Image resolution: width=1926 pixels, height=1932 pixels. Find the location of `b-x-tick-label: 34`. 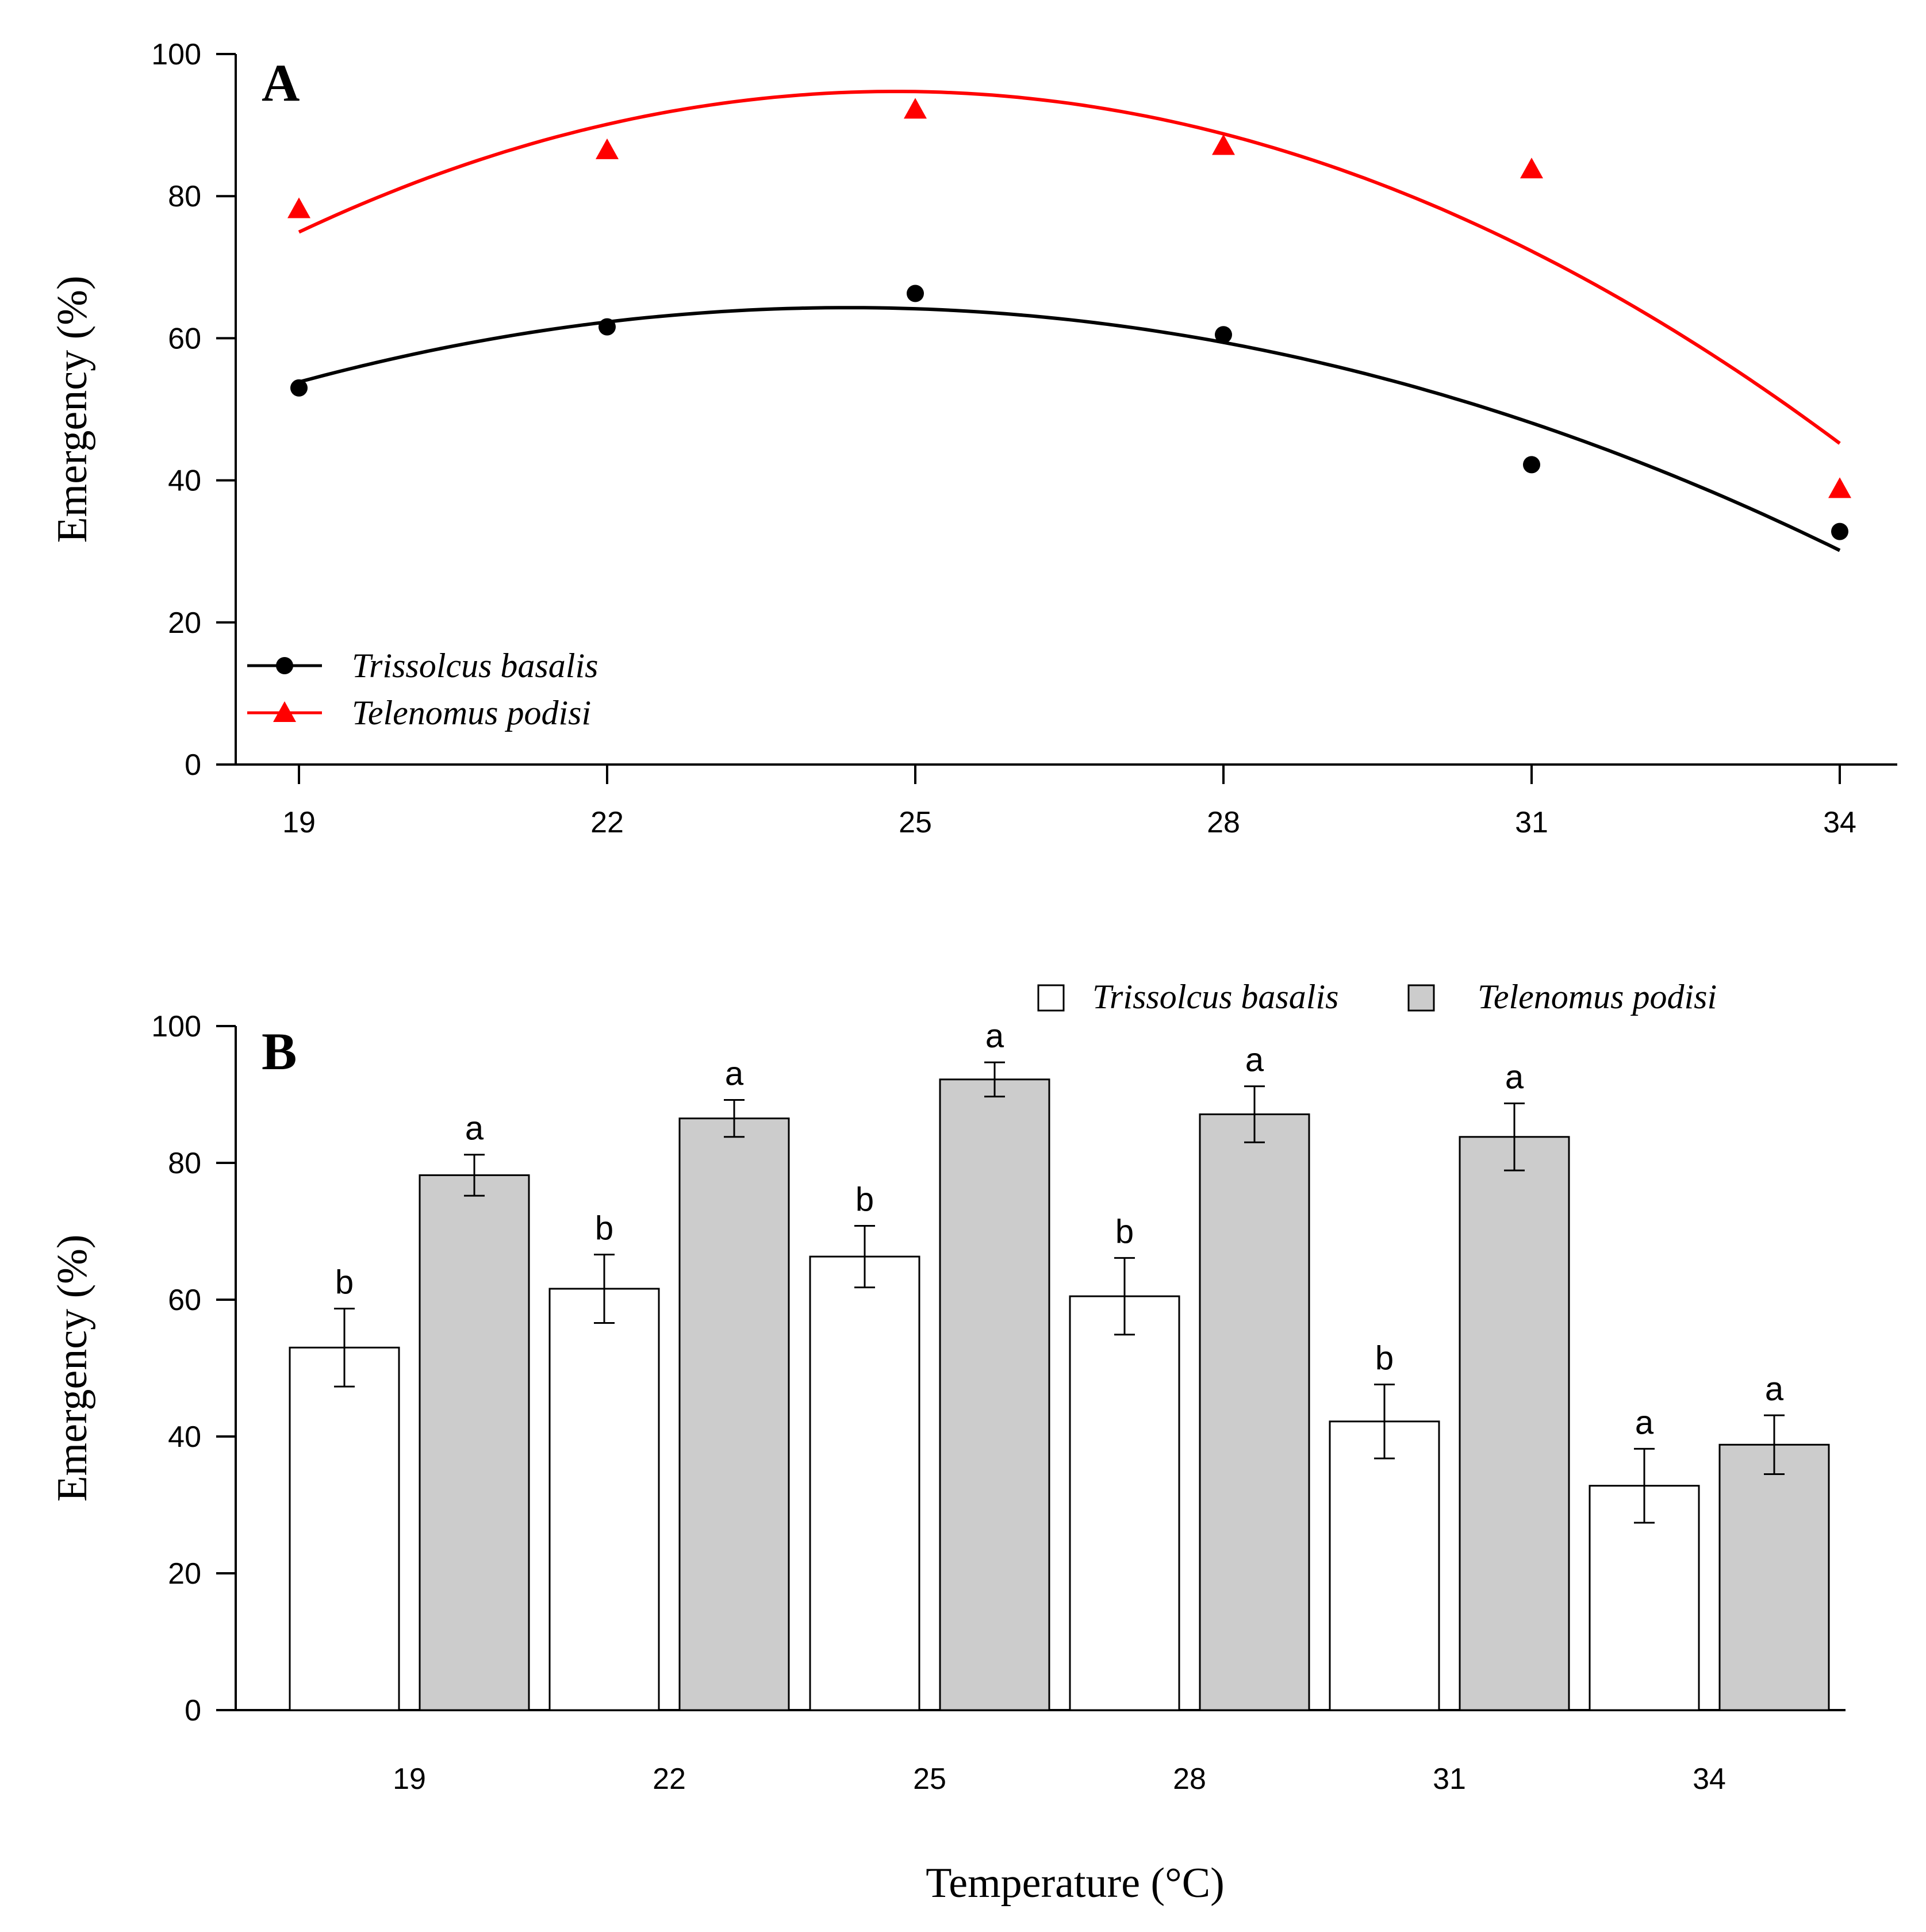

b-x-tick-label: 34 is located at coordinates (1709, 1779).